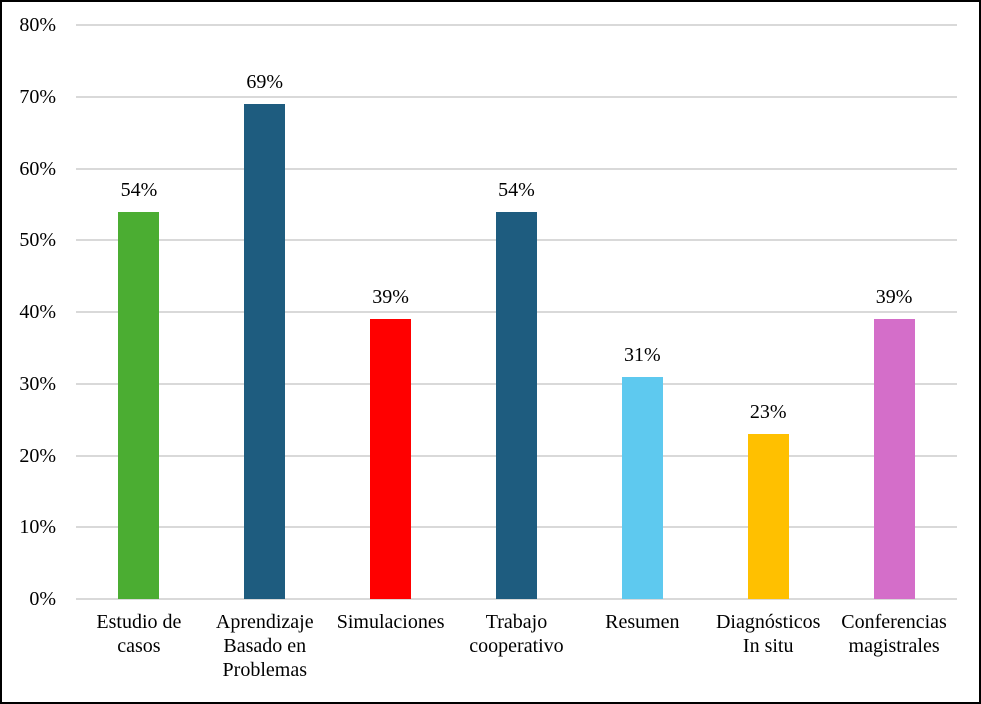 The width and height of the screenshot is (981, 704). Describe the element at coordinates (894, 297) in the screenshot. I see `value-label-conferencias-magistrales: 39%` at that location.